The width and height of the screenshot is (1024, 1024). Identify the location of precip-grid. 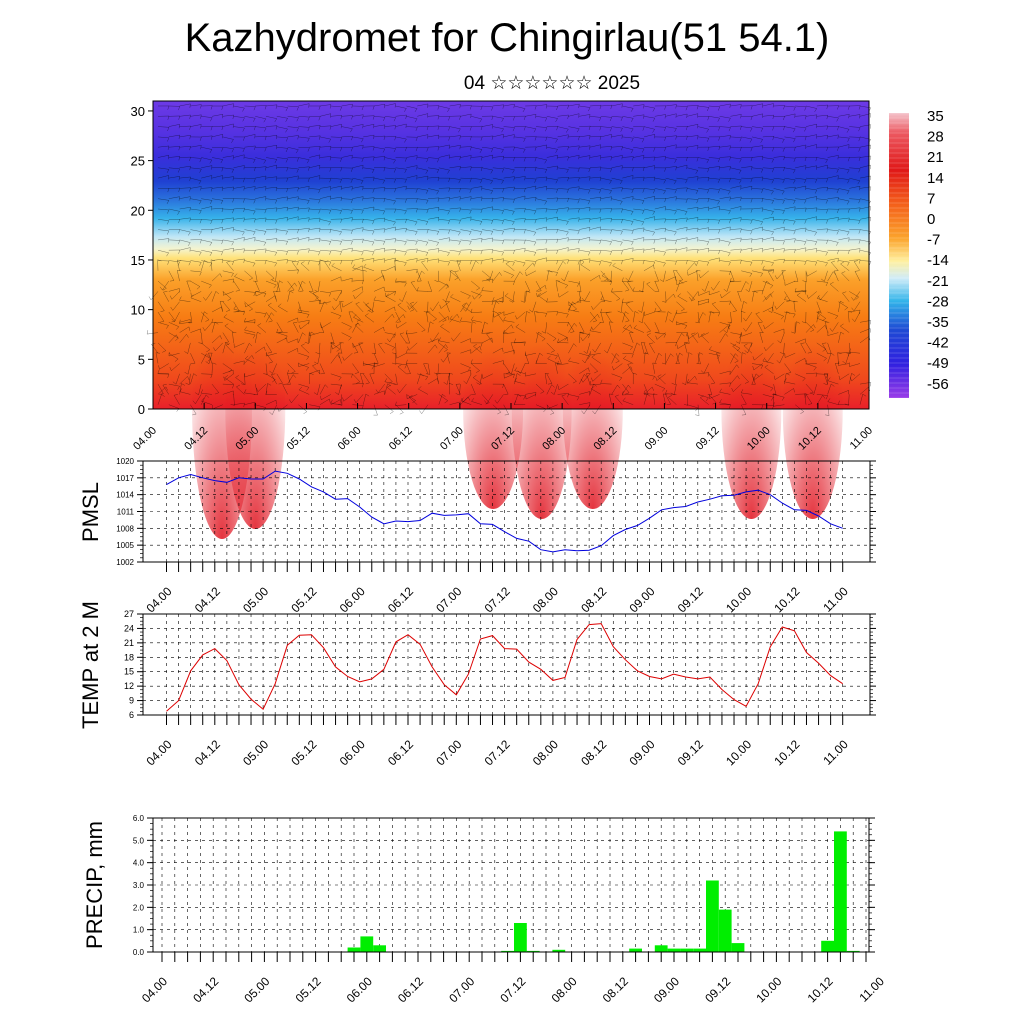
(511, 885).